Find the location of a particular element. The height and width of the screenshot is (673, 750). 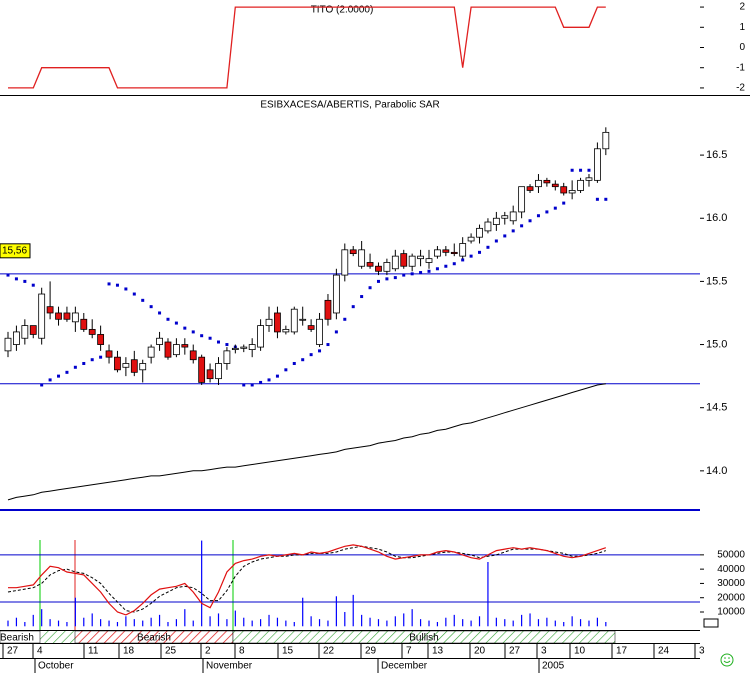

x-tick-label: 17 is located at coordinates (622, 651).